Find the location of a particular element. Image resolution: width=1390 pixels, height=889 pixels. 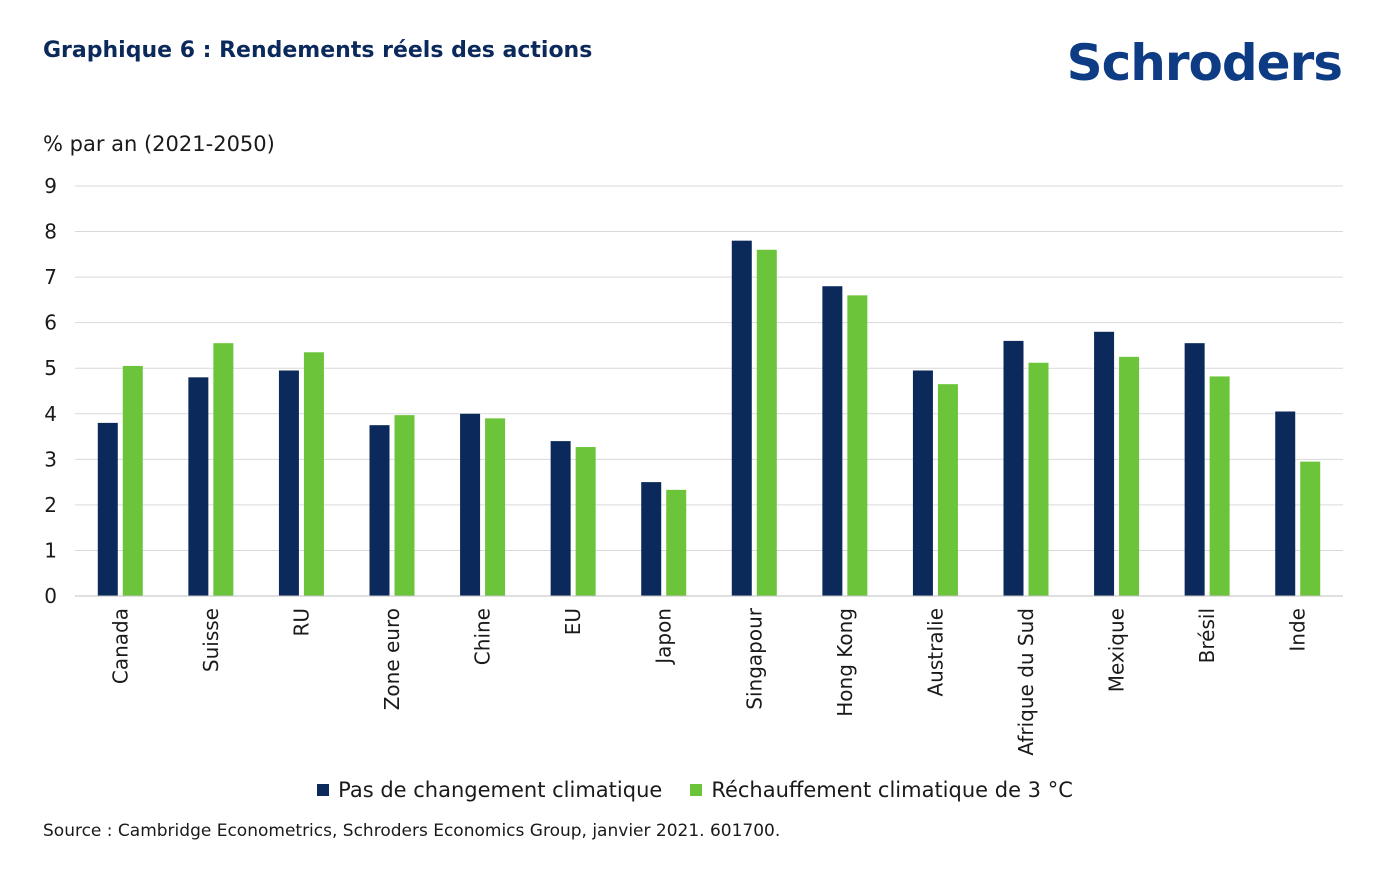

y-tick-label: 8 is located at coordinates (50, 232).